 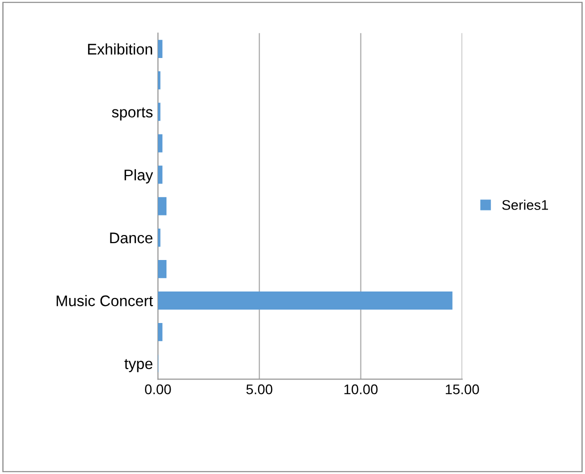 What do you see at coordinates (259, 389) in the screenshot?
I see `x-tick-label: 5.00` at bounding box center [259, 389].